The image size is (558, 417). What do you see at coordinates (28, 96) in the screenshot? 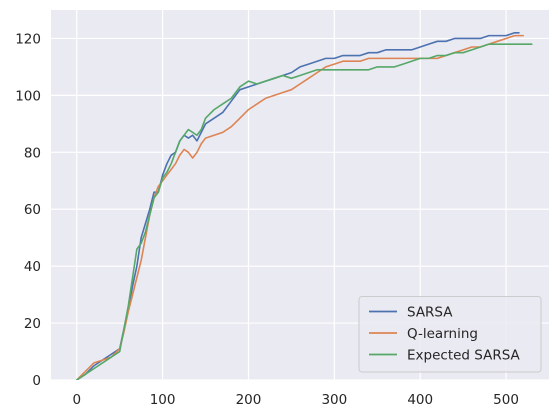
I see `y-tick-label: 100` at bounding box center [28, 96].